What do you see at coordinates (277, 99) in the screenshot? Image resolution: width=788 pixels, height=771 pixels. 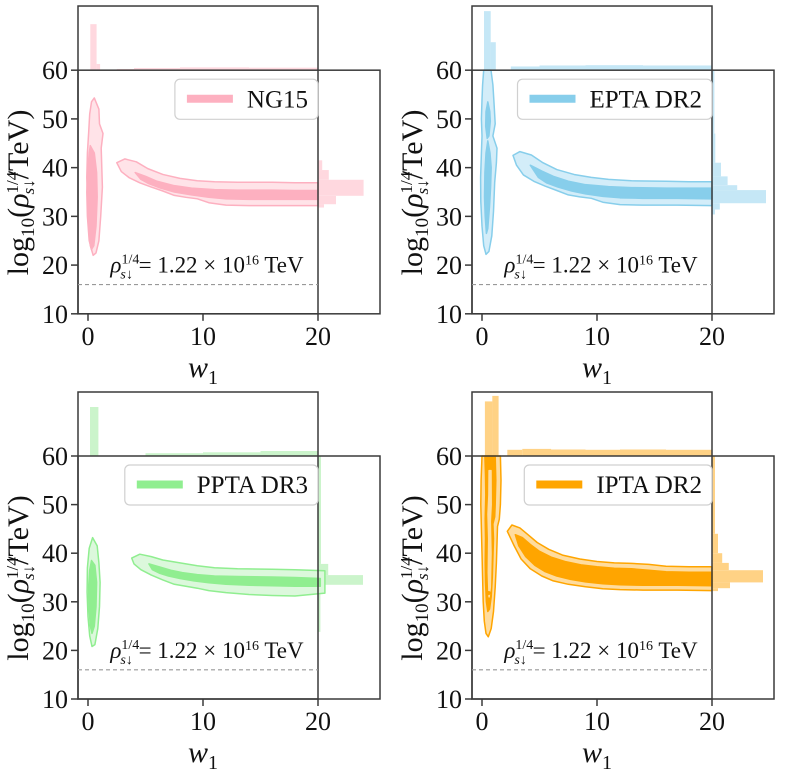 I see `legend-label: NG15` at bounding box center [277, 99].